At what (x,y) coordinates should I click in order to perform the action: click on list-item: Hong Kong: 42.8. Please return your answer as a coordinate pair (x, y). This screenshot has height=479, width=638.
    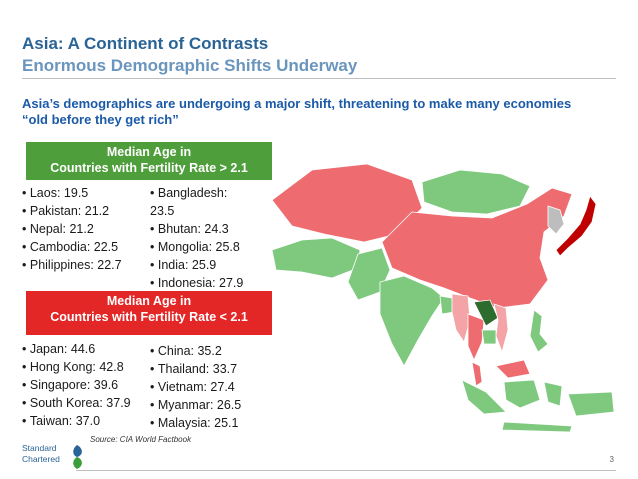
    Looking at the image, I should click on (76, 367).